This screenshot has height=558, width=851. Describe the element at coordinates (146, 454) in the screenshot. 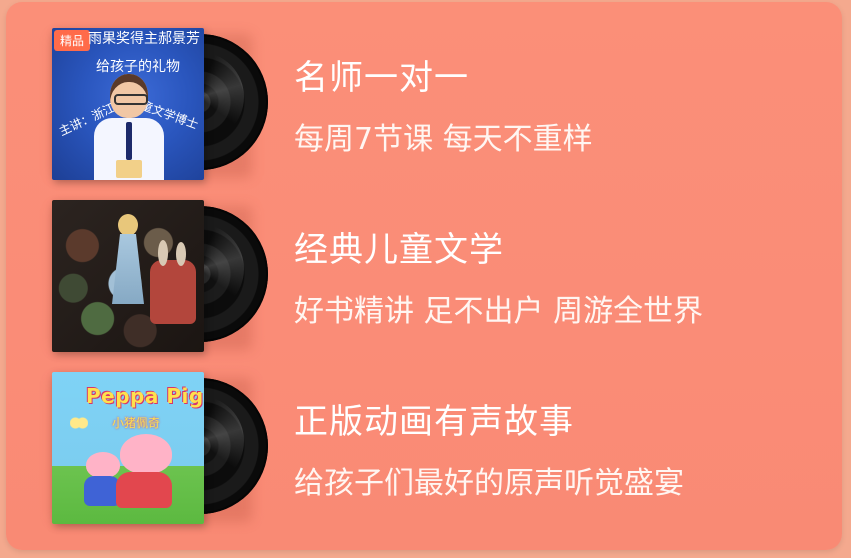

I see `peppa-pig-illustration` at that location.